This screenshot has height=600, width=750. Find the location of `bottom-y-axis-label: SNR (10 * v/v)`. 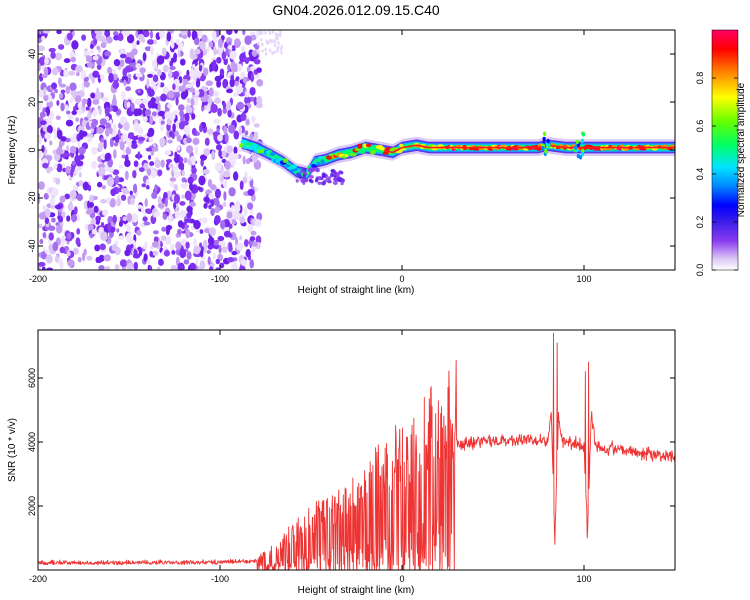

bottom-y-axis-label: SNR (10 * v/v) is located at coordinates (12, 450).